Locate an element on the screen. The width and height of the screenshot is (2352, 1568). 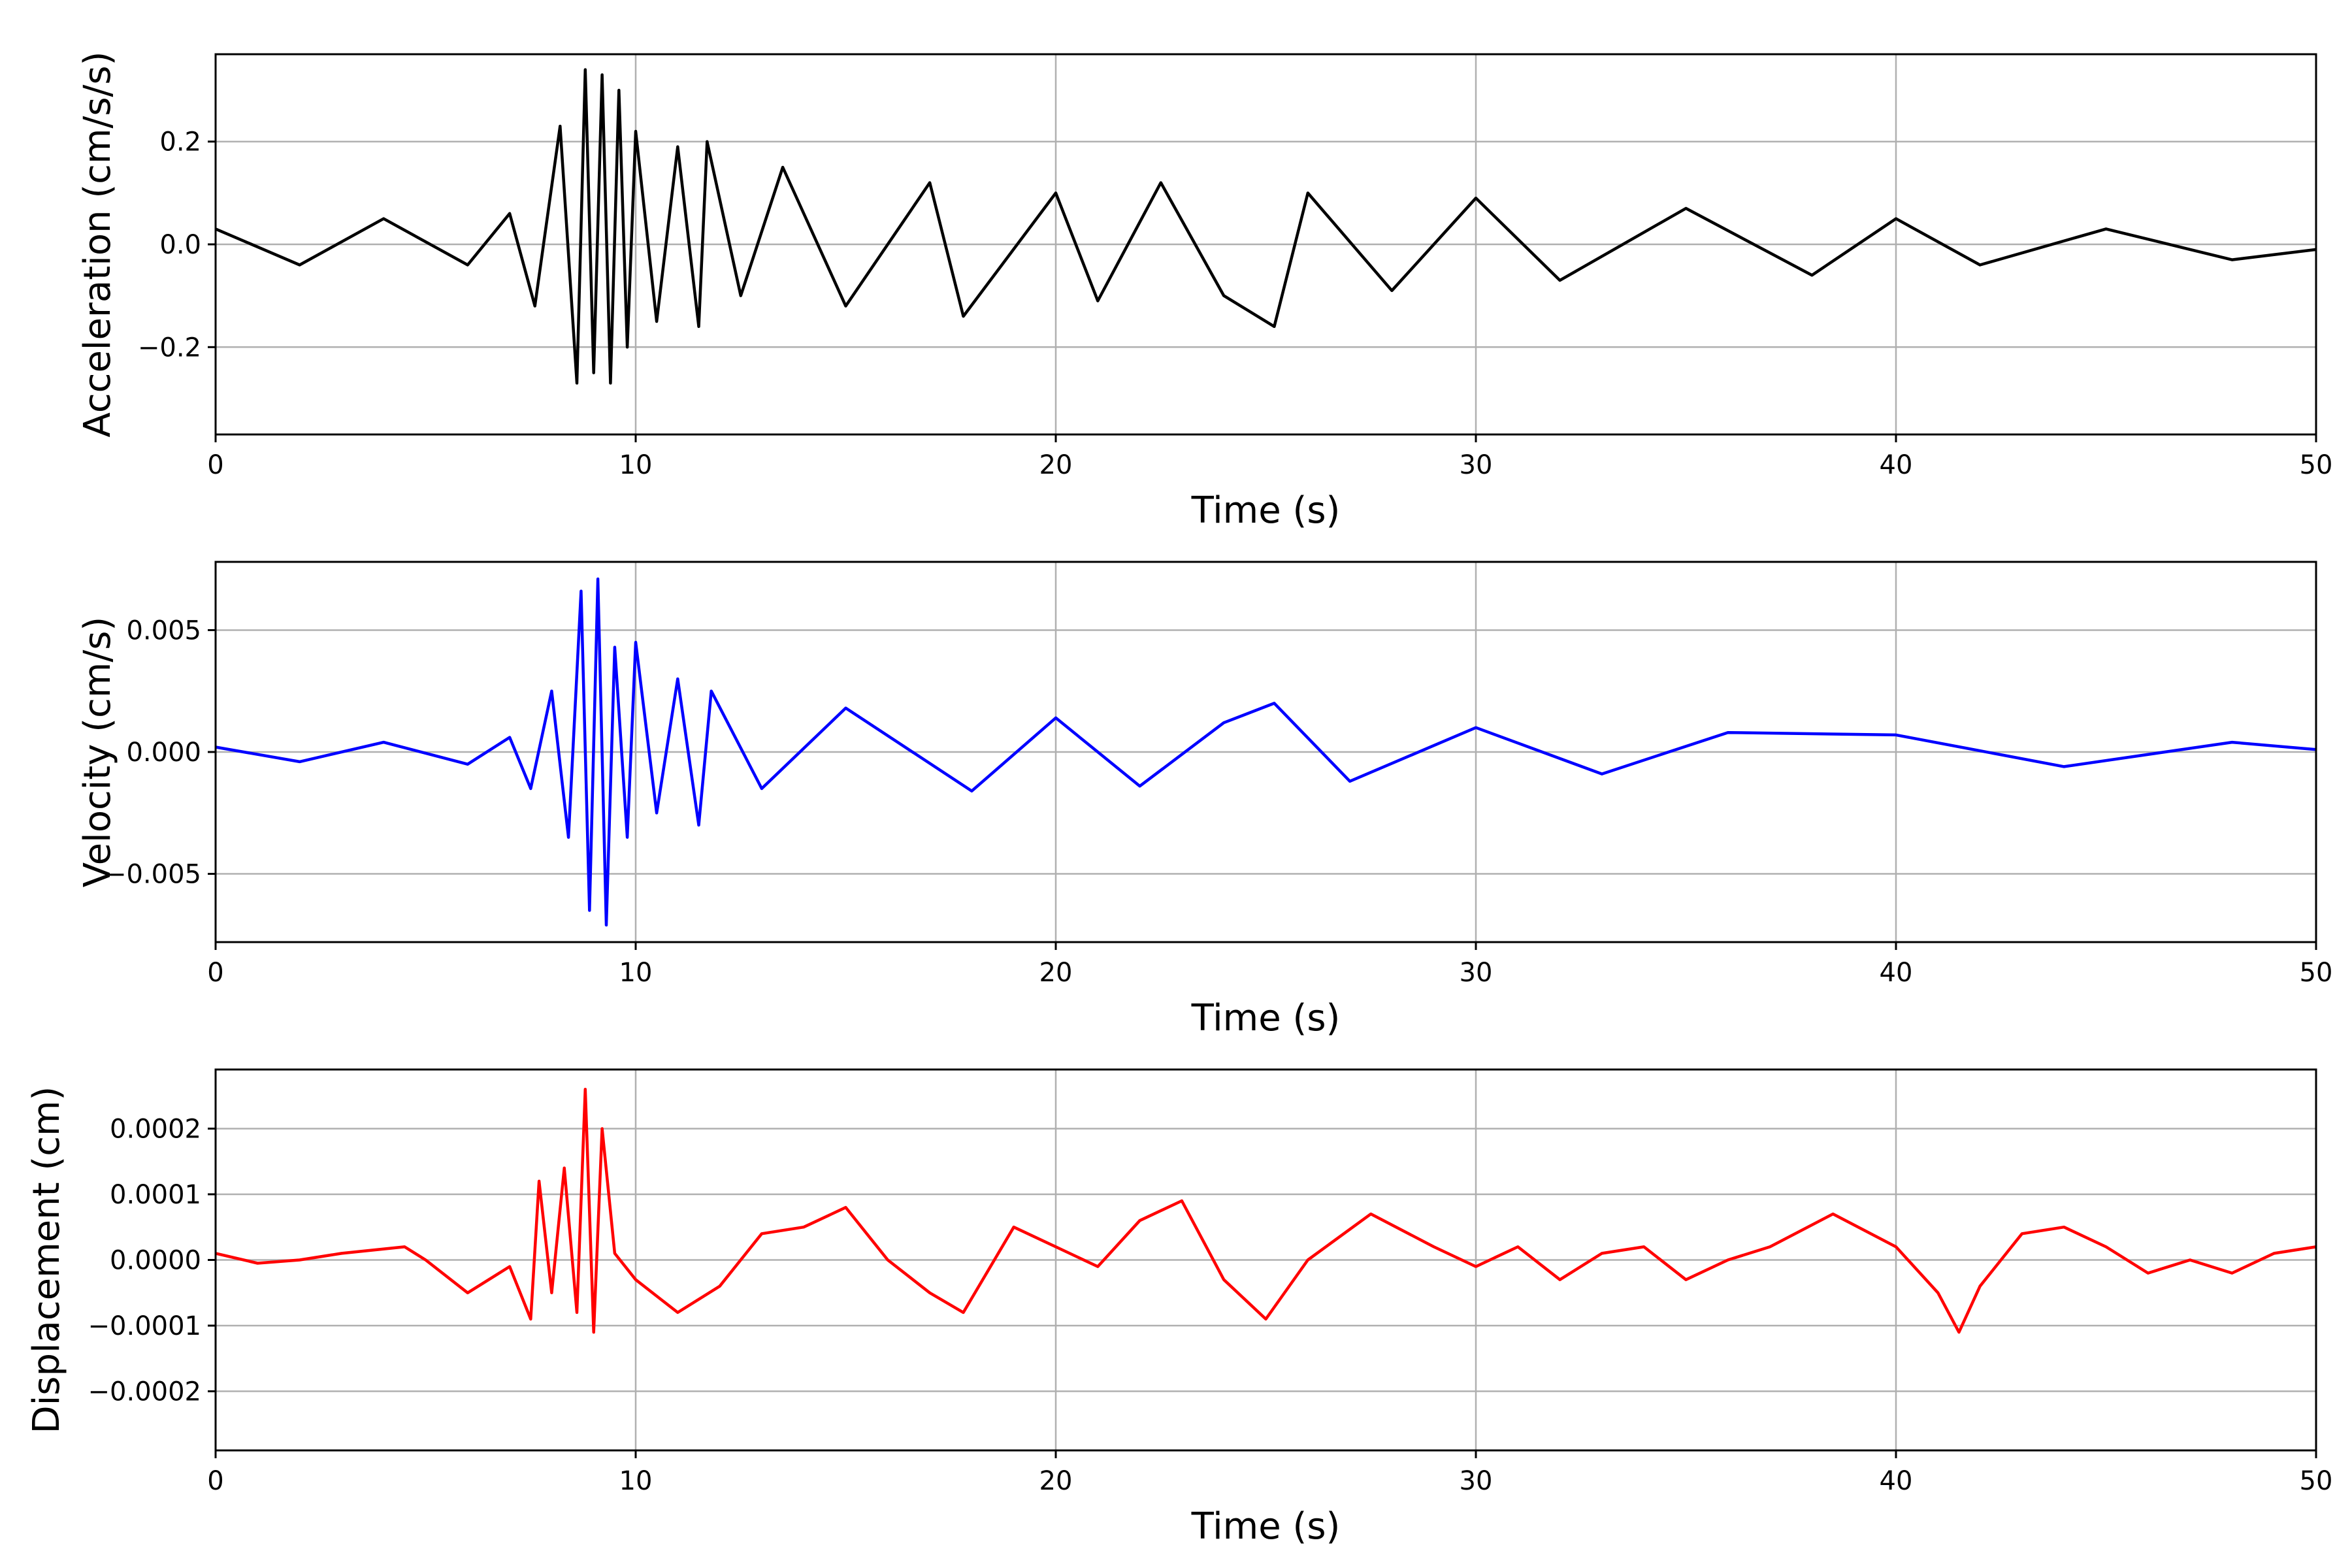
acceleration-x-tick-label: 20 is located at coordinates (1056, 465).